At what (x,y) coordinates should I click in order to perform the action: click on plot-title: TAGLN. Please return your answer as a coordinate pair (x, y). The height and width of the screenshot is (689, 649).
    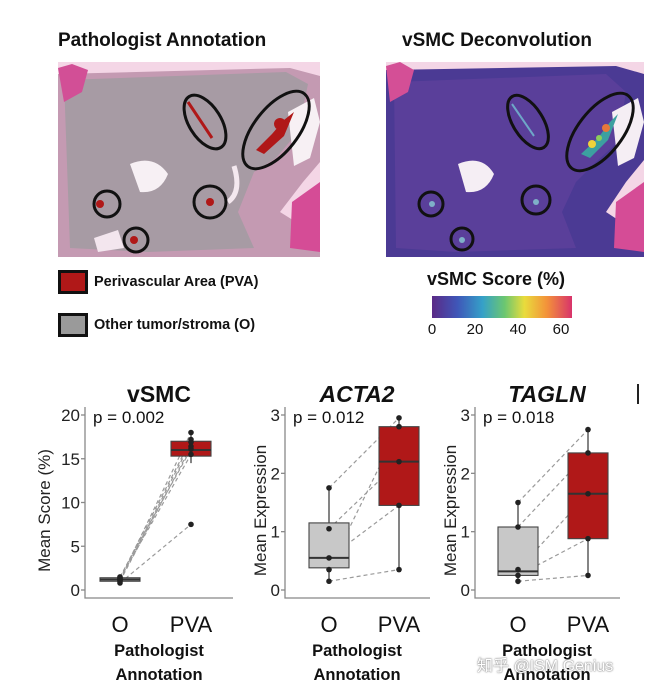
    Looking at the image, I should click on (547, 394).